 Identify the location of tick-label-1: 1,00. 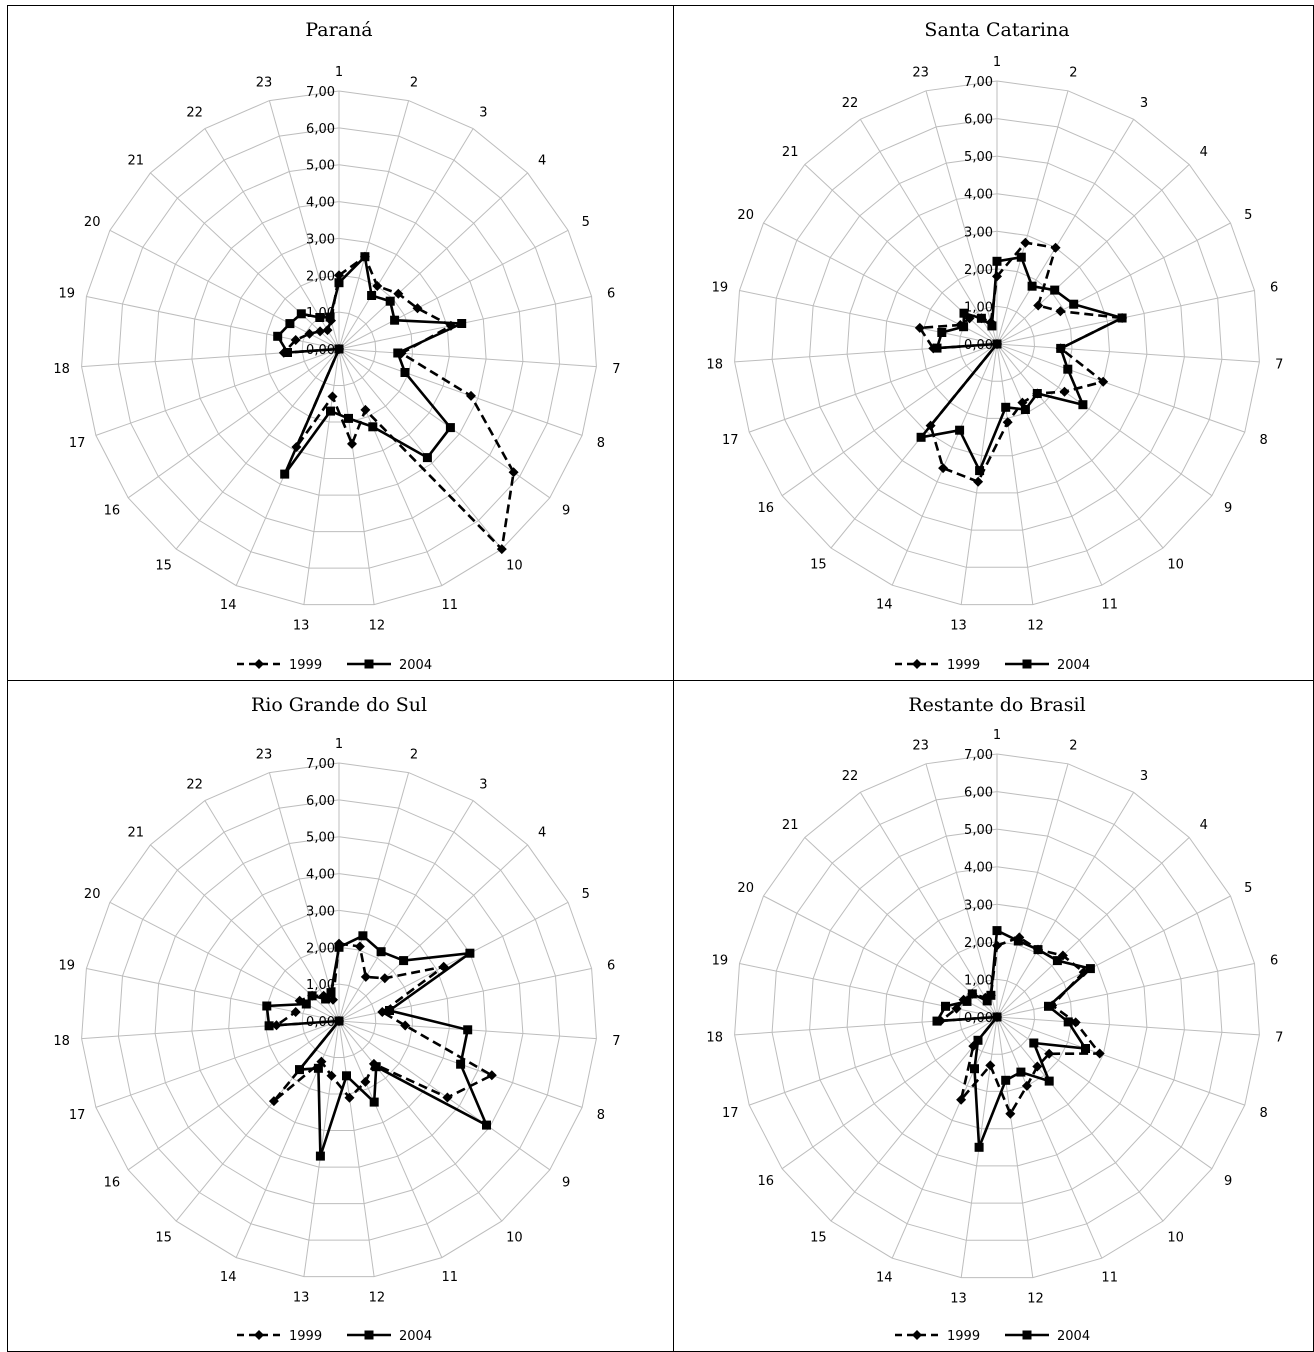
(978, 980).